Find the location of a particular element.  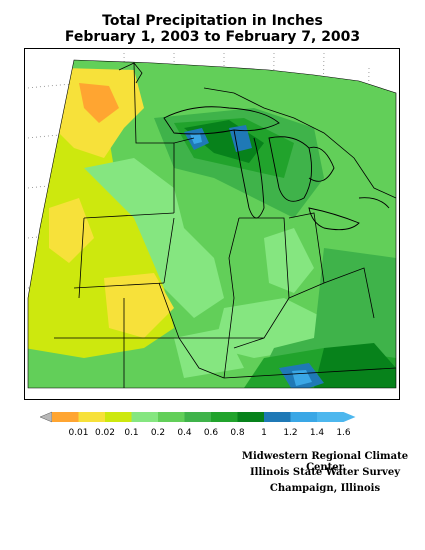

credit-mrcc: Midwestern Regional Climate Center is located at coordinates (325, 462).